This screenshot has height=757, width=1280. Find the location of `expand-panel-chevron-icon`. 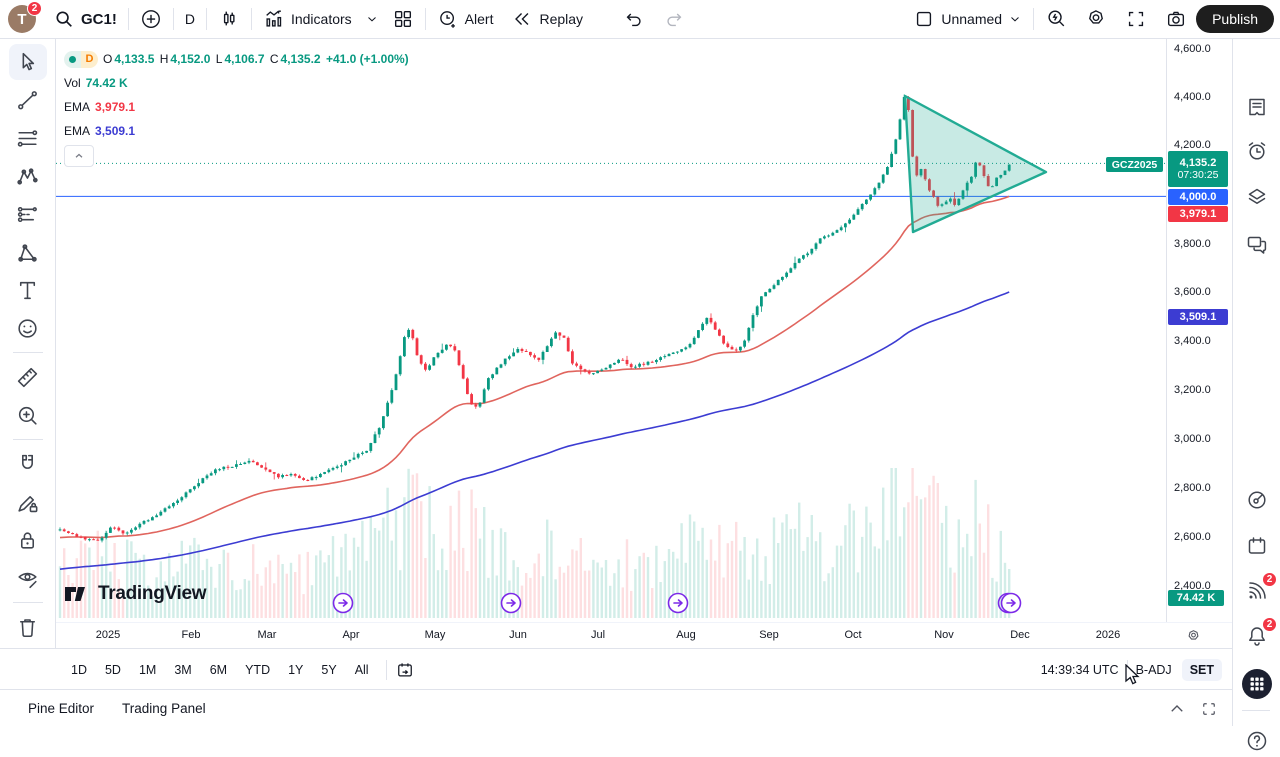

expand-panel-chevron-icon is located at coordinates (1177, 709).